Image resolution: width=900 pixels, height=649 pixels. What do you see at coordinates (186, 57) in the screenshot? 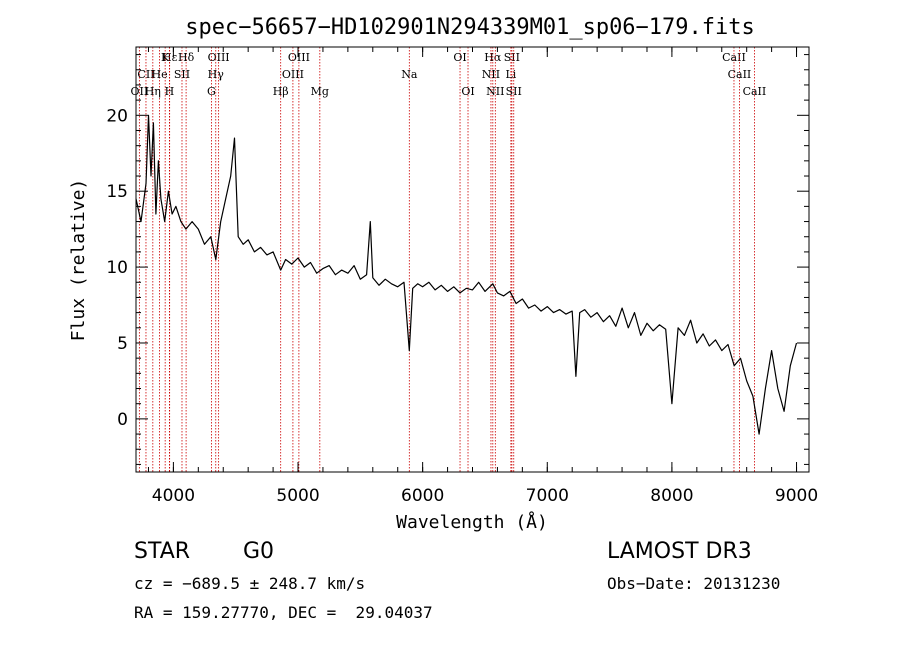
I see `marker-label-2: Hδ` at bounding box center [186, 57].